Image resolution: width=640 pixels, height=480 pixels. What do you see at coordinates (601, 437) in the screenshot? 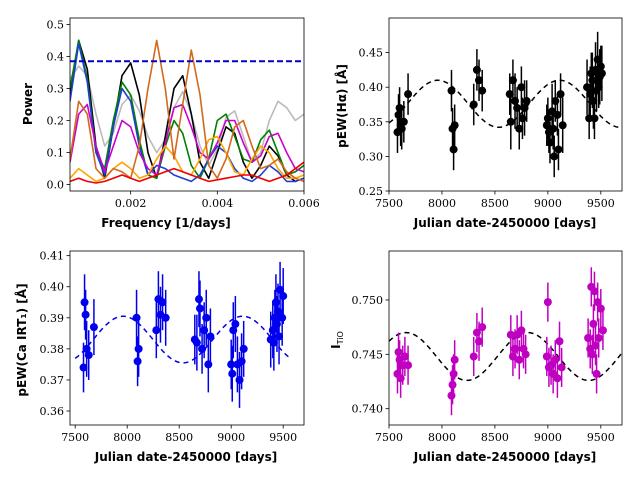
I see `tio-xtick-label: 9500` at bounding box center [601, 437].